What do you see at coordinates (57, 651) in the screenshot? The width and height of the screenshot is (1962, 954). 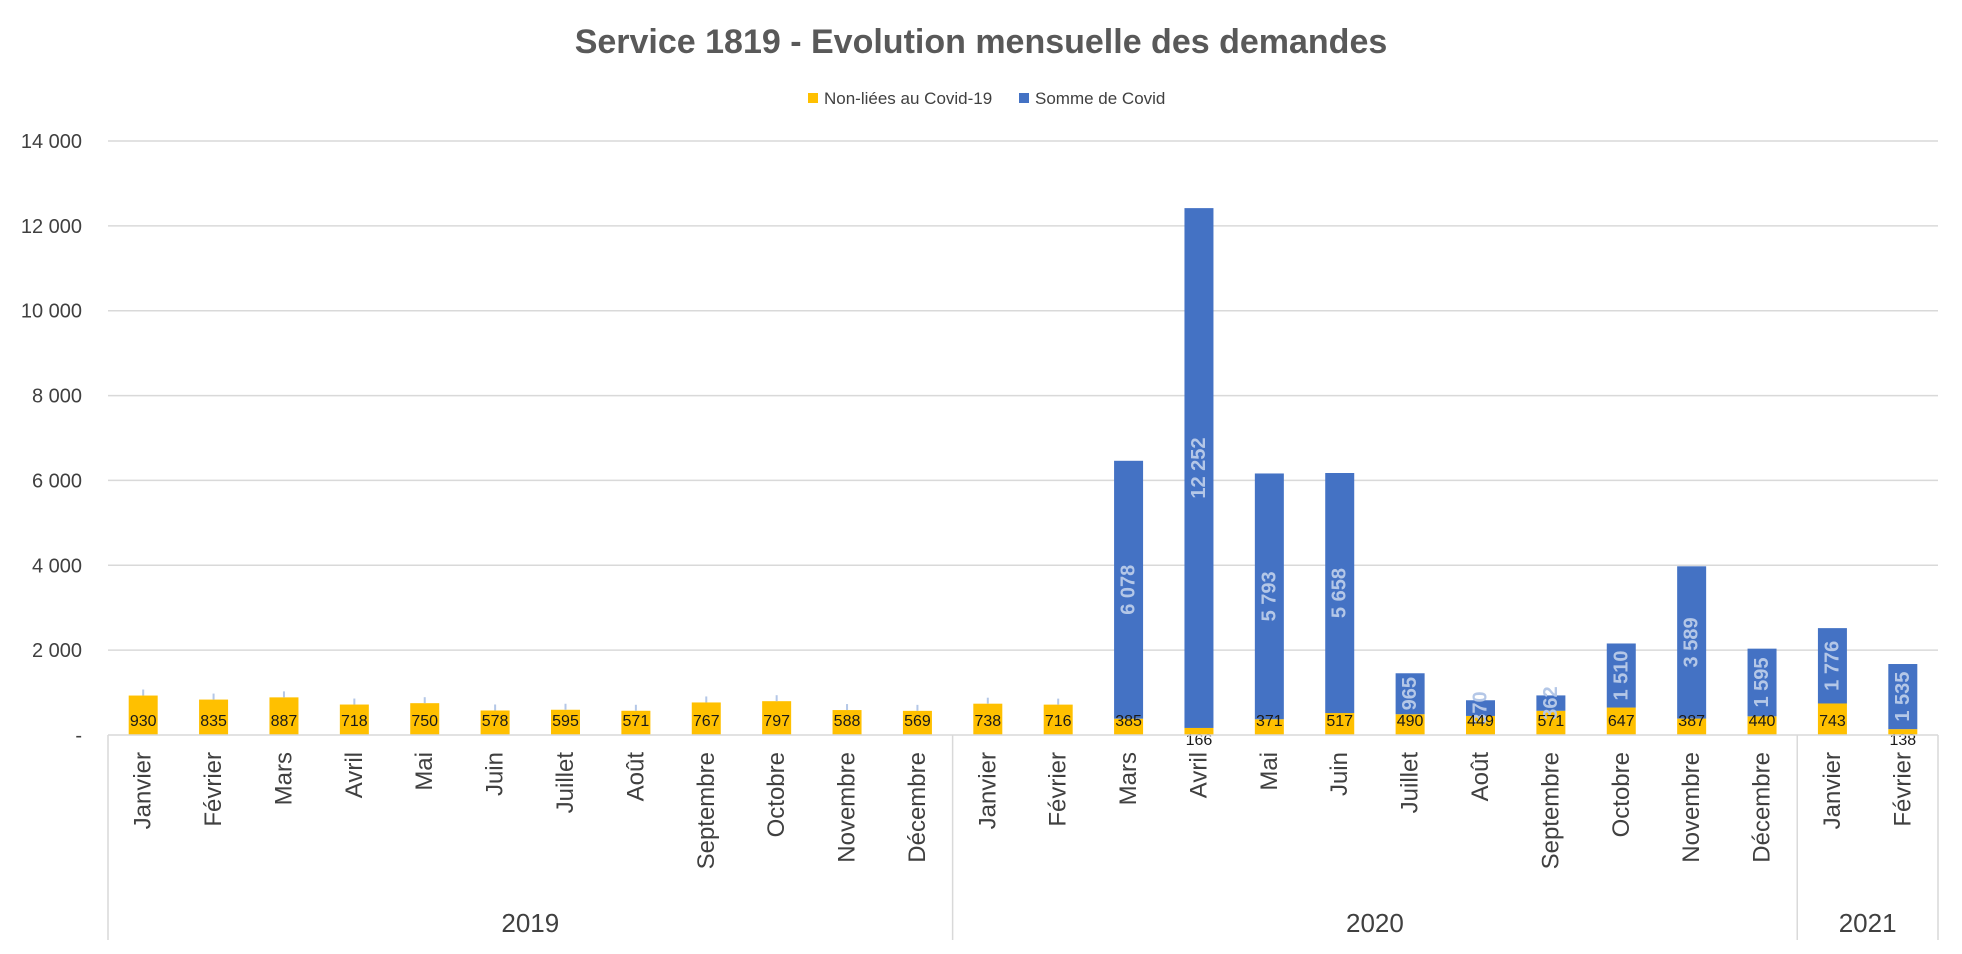 I see `y-tick-label: 2 000` at bounding box center [57, 651].